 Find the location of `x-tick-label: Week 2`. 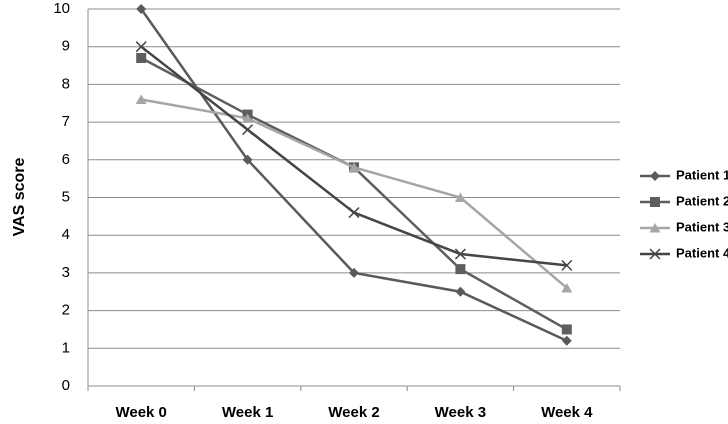

x-tick-label: Week 2 is located at coordinates (353, 412).